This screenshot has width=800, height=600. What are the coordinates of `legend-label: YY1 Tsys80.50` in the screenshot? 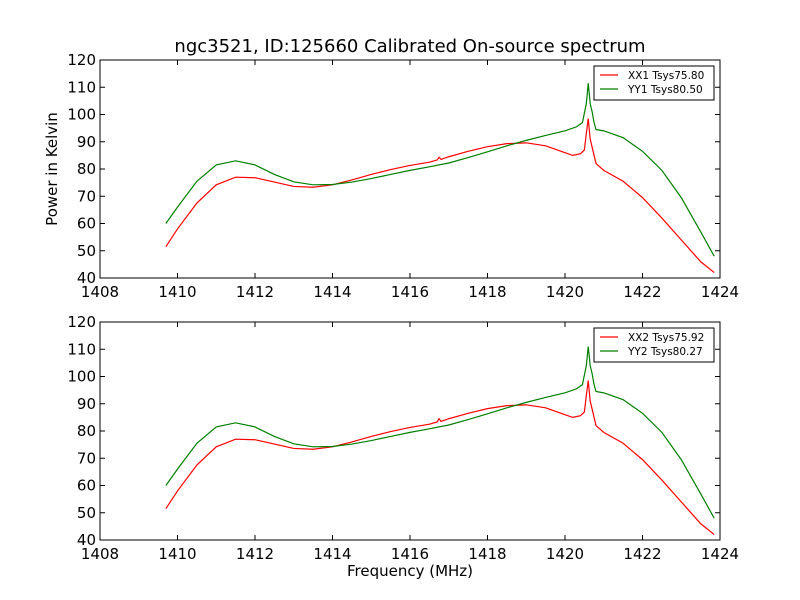 It's located at (665, 90).